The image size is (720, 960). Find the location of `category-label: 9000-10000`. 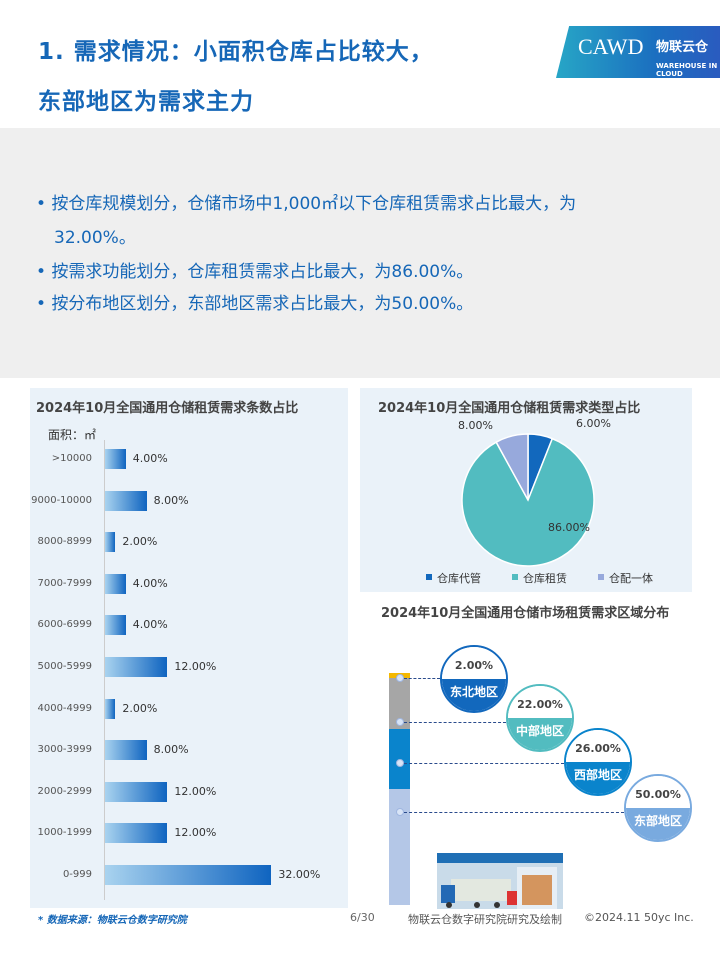

category-label: 9000-10000 is located at coordinates (61, 500).